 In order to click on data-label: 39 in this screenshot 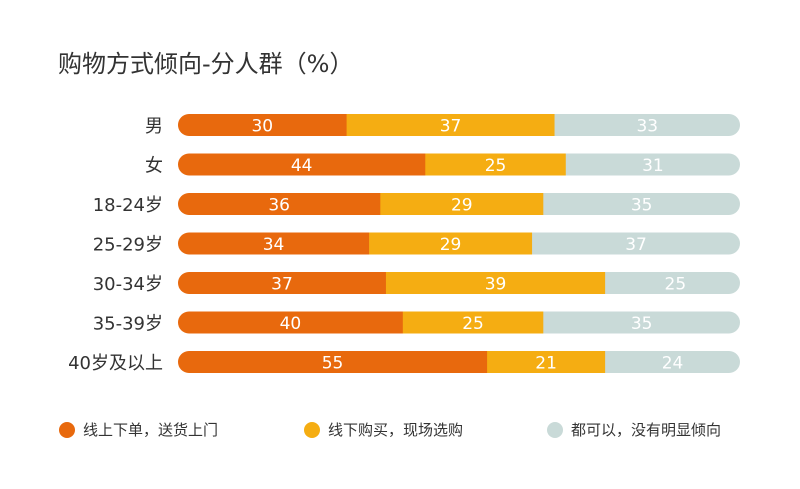, I will do `click(496, 285)`.